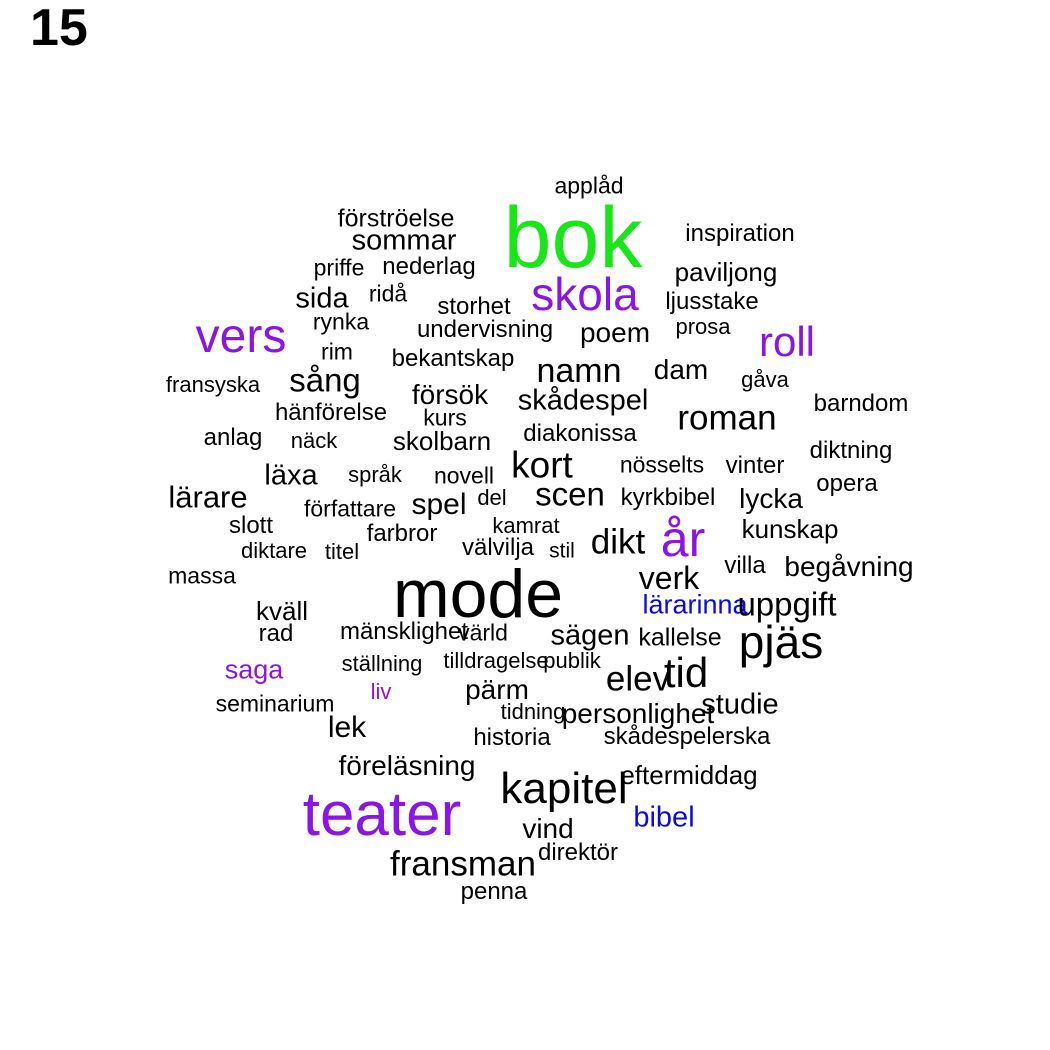  Describe the element at coordinates (331, 412) in the screenshot. I see `word-hanforelse: hänförelse` at that location.